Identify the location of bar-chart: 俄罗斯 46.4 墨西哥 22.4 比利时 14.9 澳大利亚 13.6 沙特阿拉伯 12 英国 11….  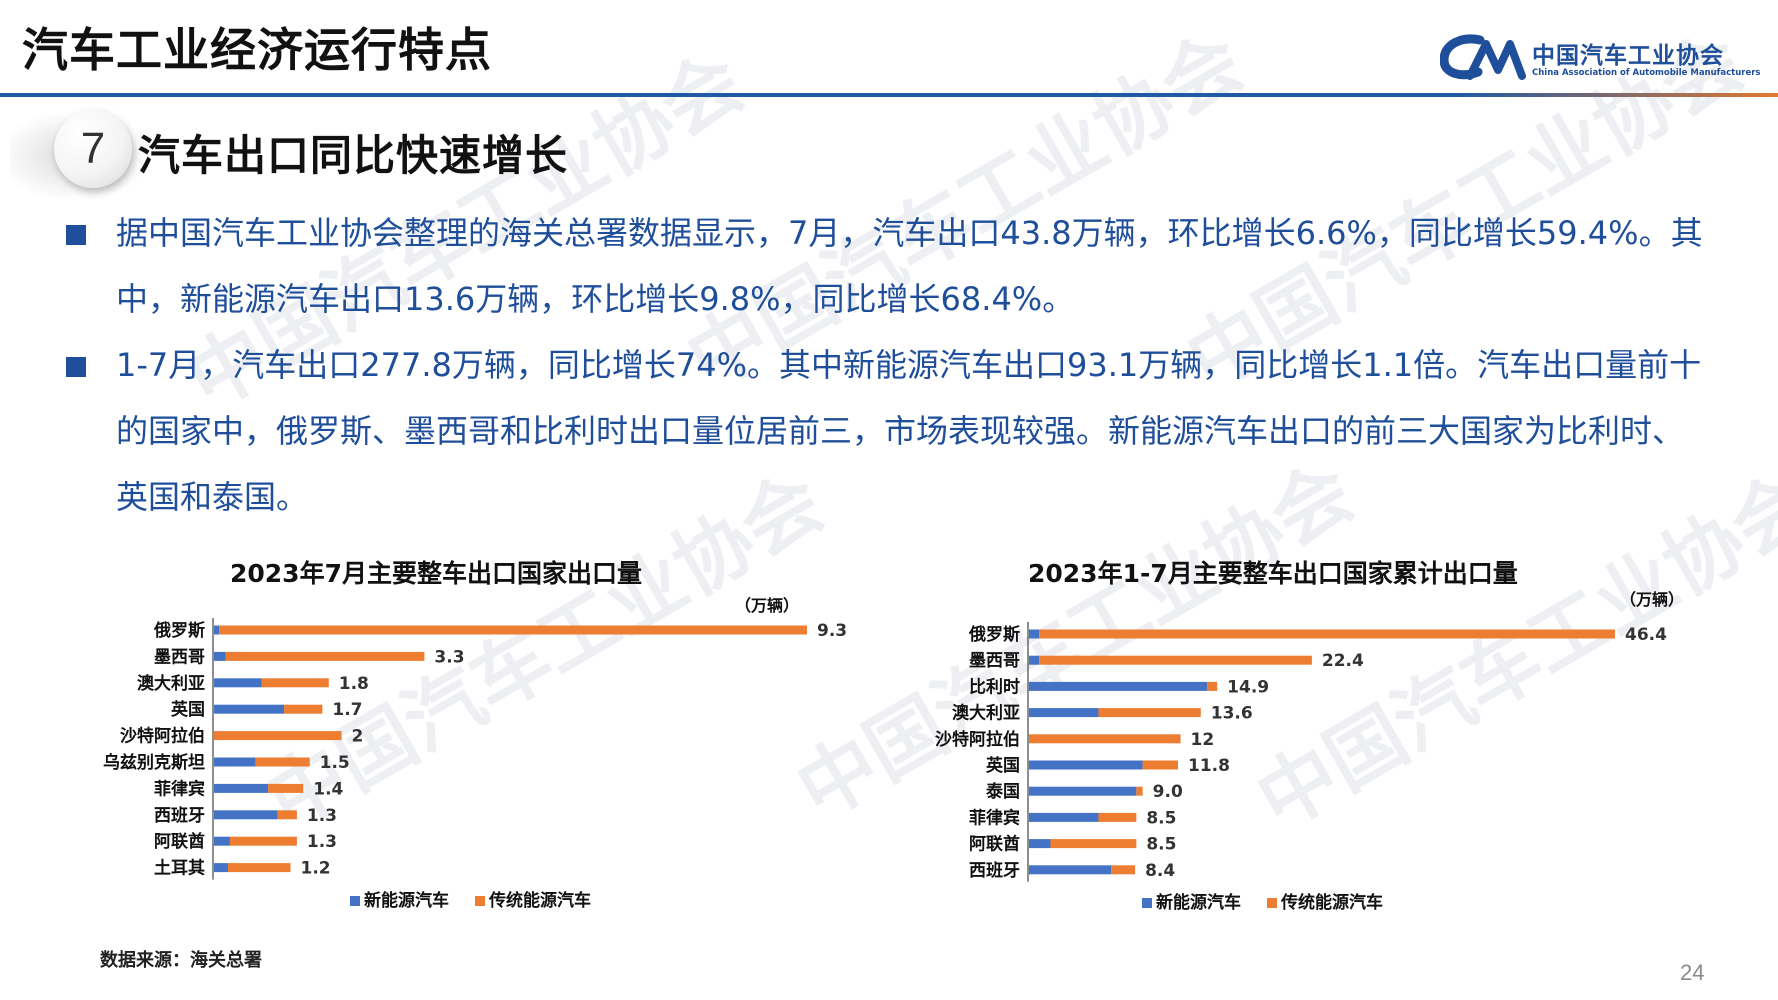
(1301, 767).